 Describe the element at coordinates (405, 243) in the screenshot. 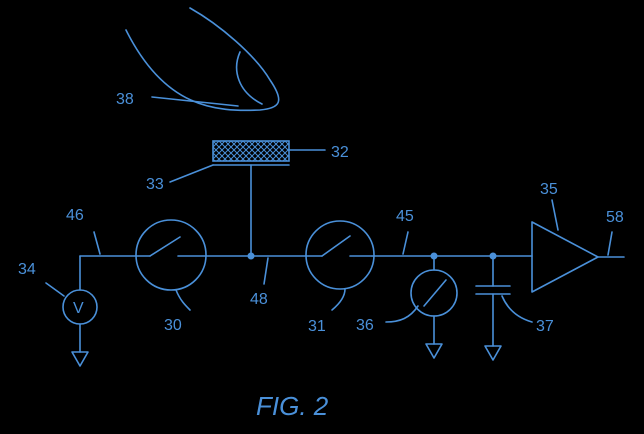

I see `line45-leader` at that location.